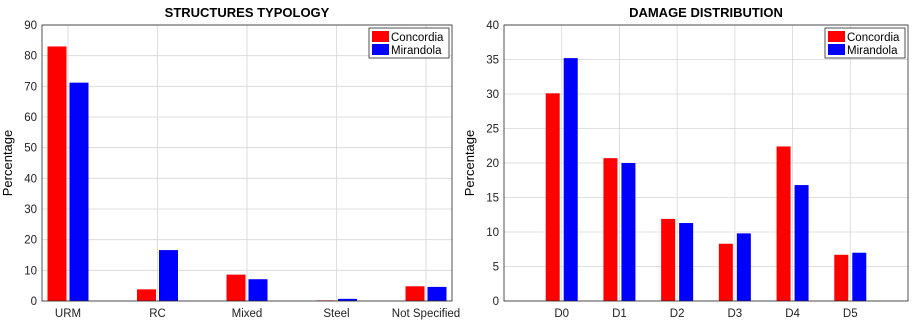 The height and width of the screenshot is (322, 915). Describe the element at coordinates (57, 173) in the screenshot. I see `bar-concordia-urm` at that location.